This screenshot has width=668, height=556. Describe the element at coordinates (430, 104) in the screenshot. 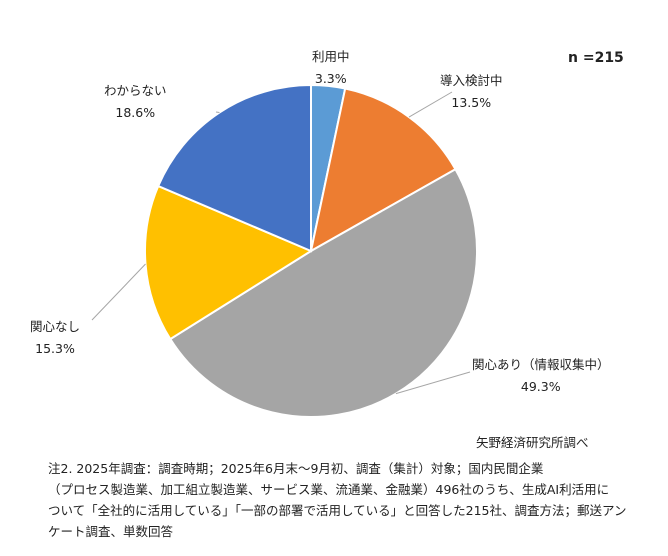

I see `leader-line-kentouchu` at that location.